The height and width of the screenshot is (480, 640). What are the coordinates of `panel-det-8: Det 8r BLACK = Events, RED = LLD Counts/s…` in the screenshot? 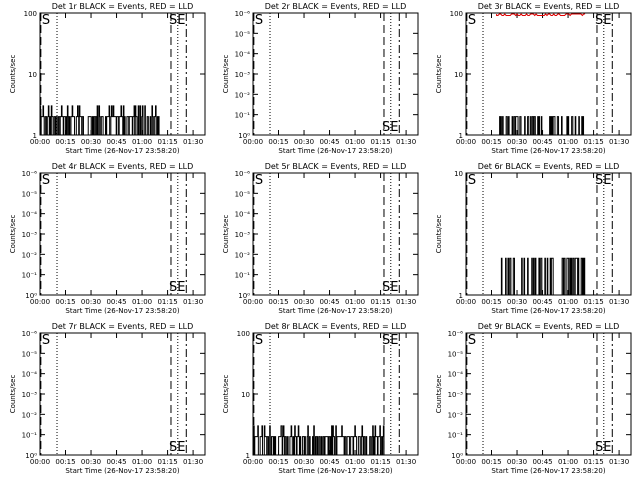 It's located at (320, 398).